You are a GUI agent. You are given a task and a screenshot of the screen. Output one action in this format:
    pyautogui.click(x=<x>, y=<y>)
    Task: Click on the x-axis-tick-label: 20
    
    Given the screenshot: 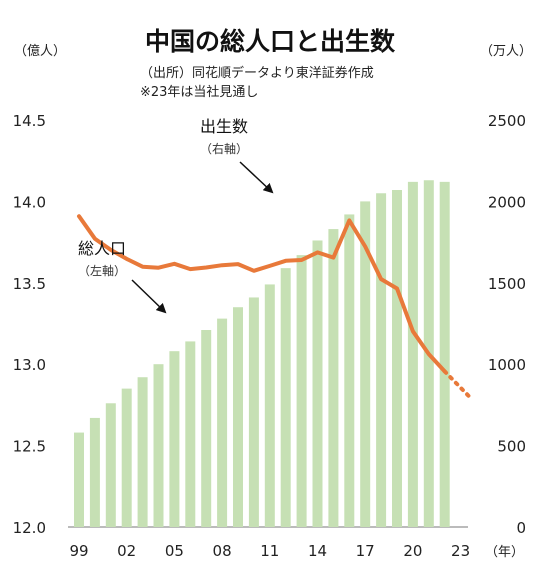 What is the action you would take?
    pyautogui.click(x=412, y=551)
    